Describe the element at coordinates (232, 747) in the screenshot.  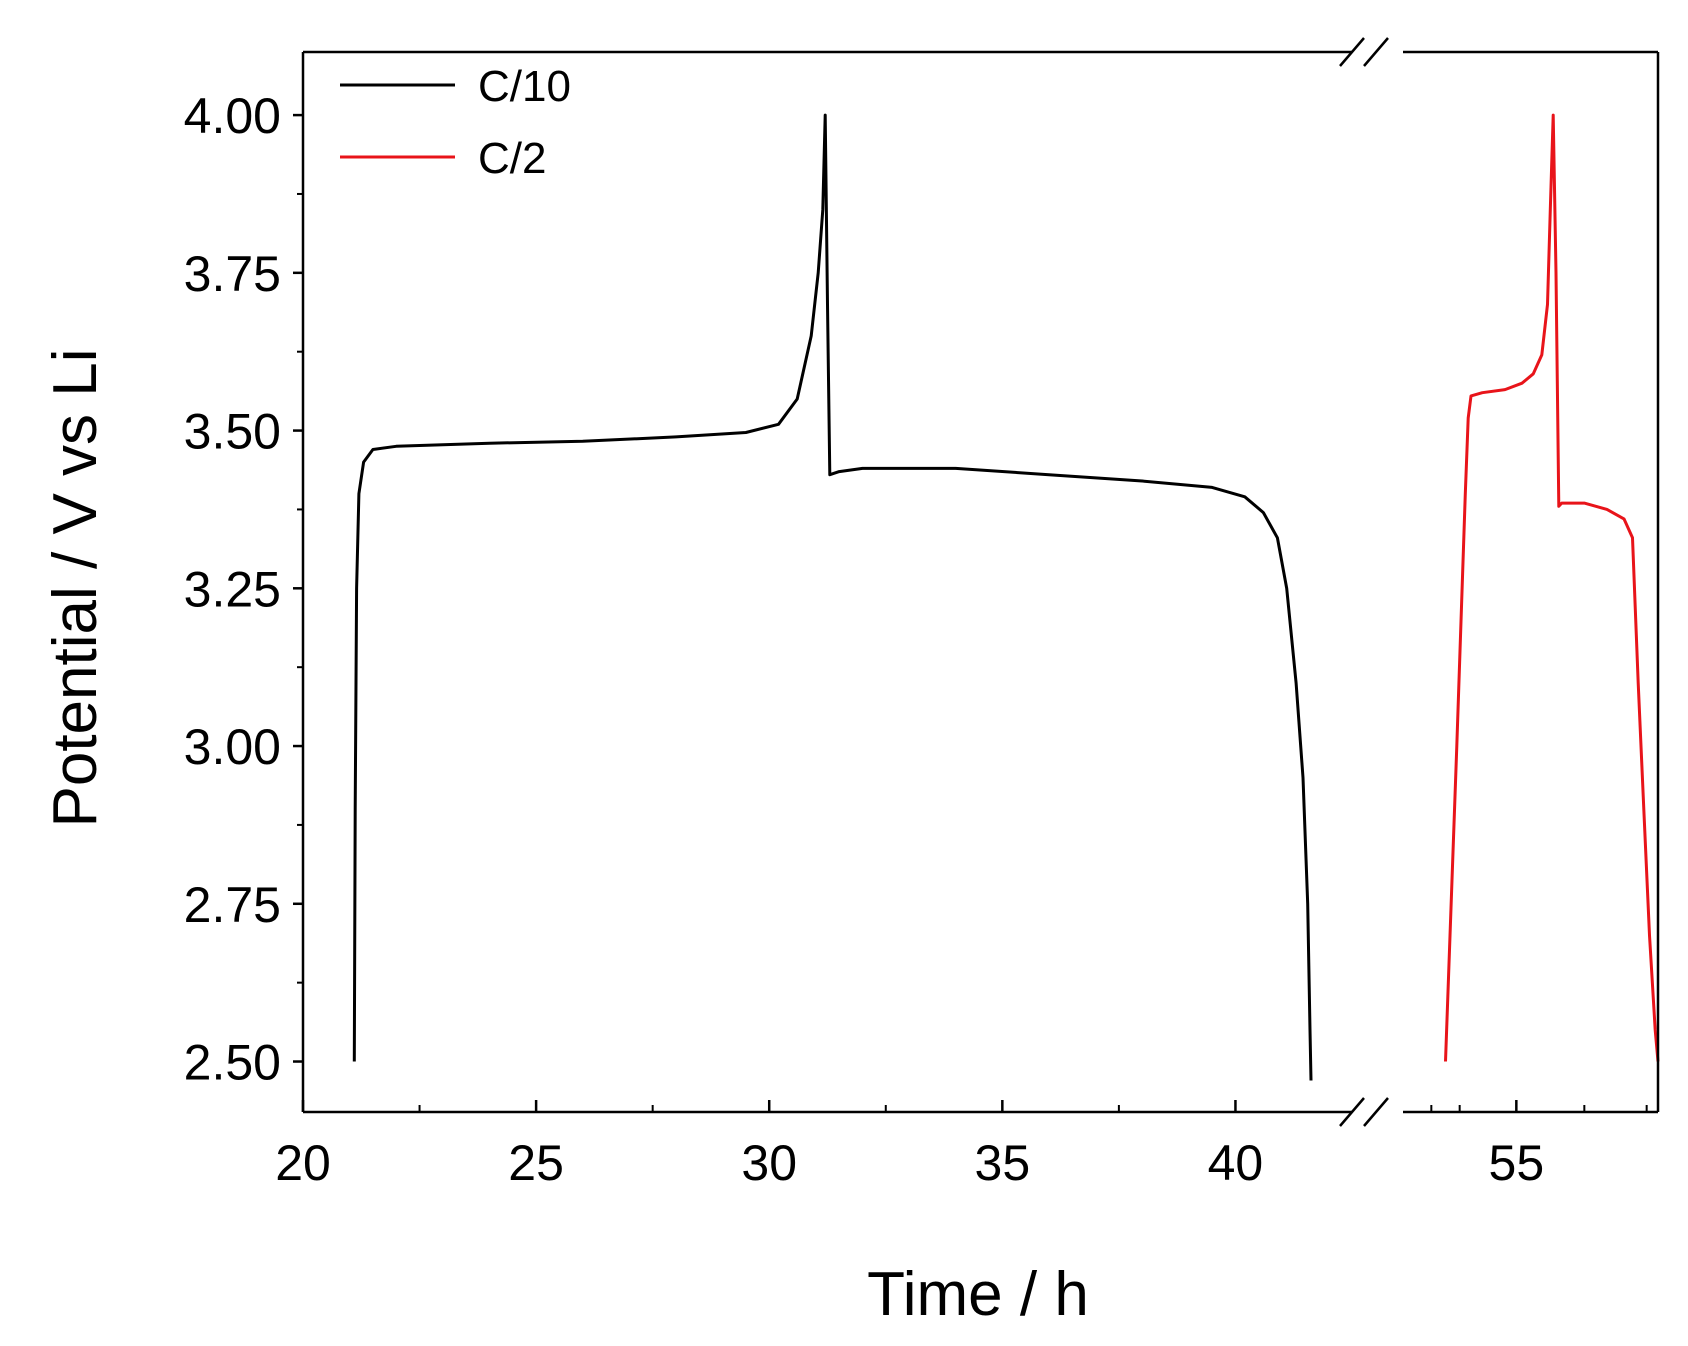
I see `y-tick-label: 3.00` at that location.